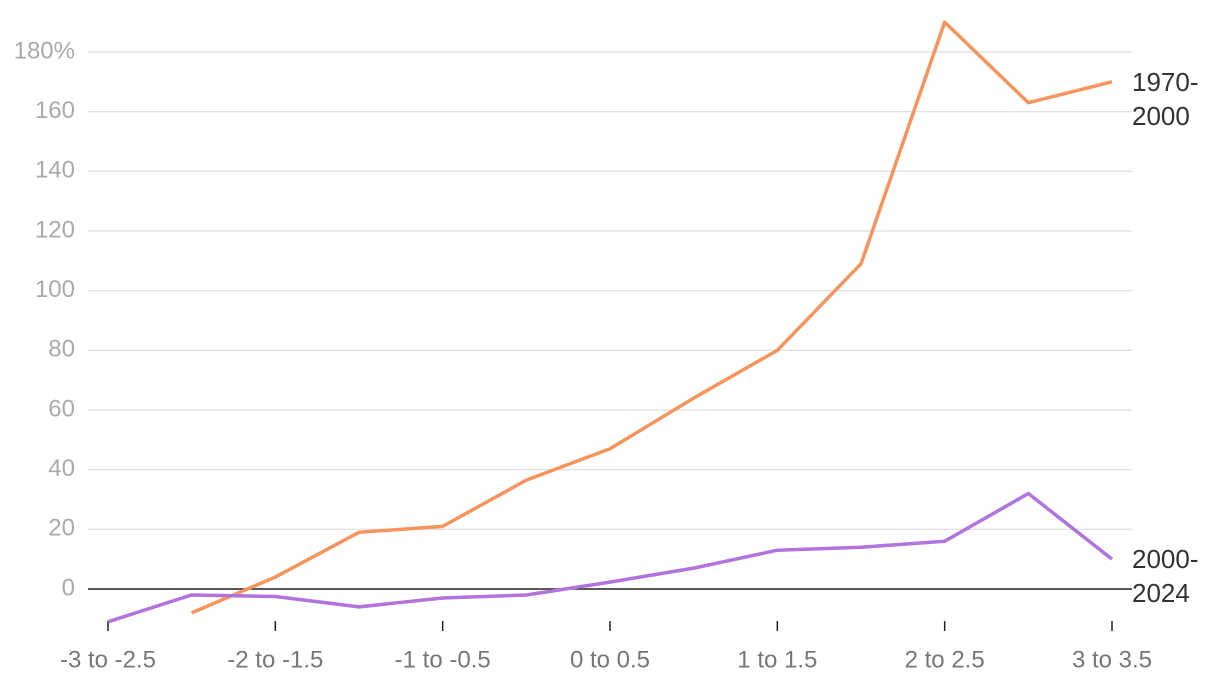  Describe the element at coordinates (945, 659) in the screenshot. I see `x-tick-label: 2 to 2.5` at that location.